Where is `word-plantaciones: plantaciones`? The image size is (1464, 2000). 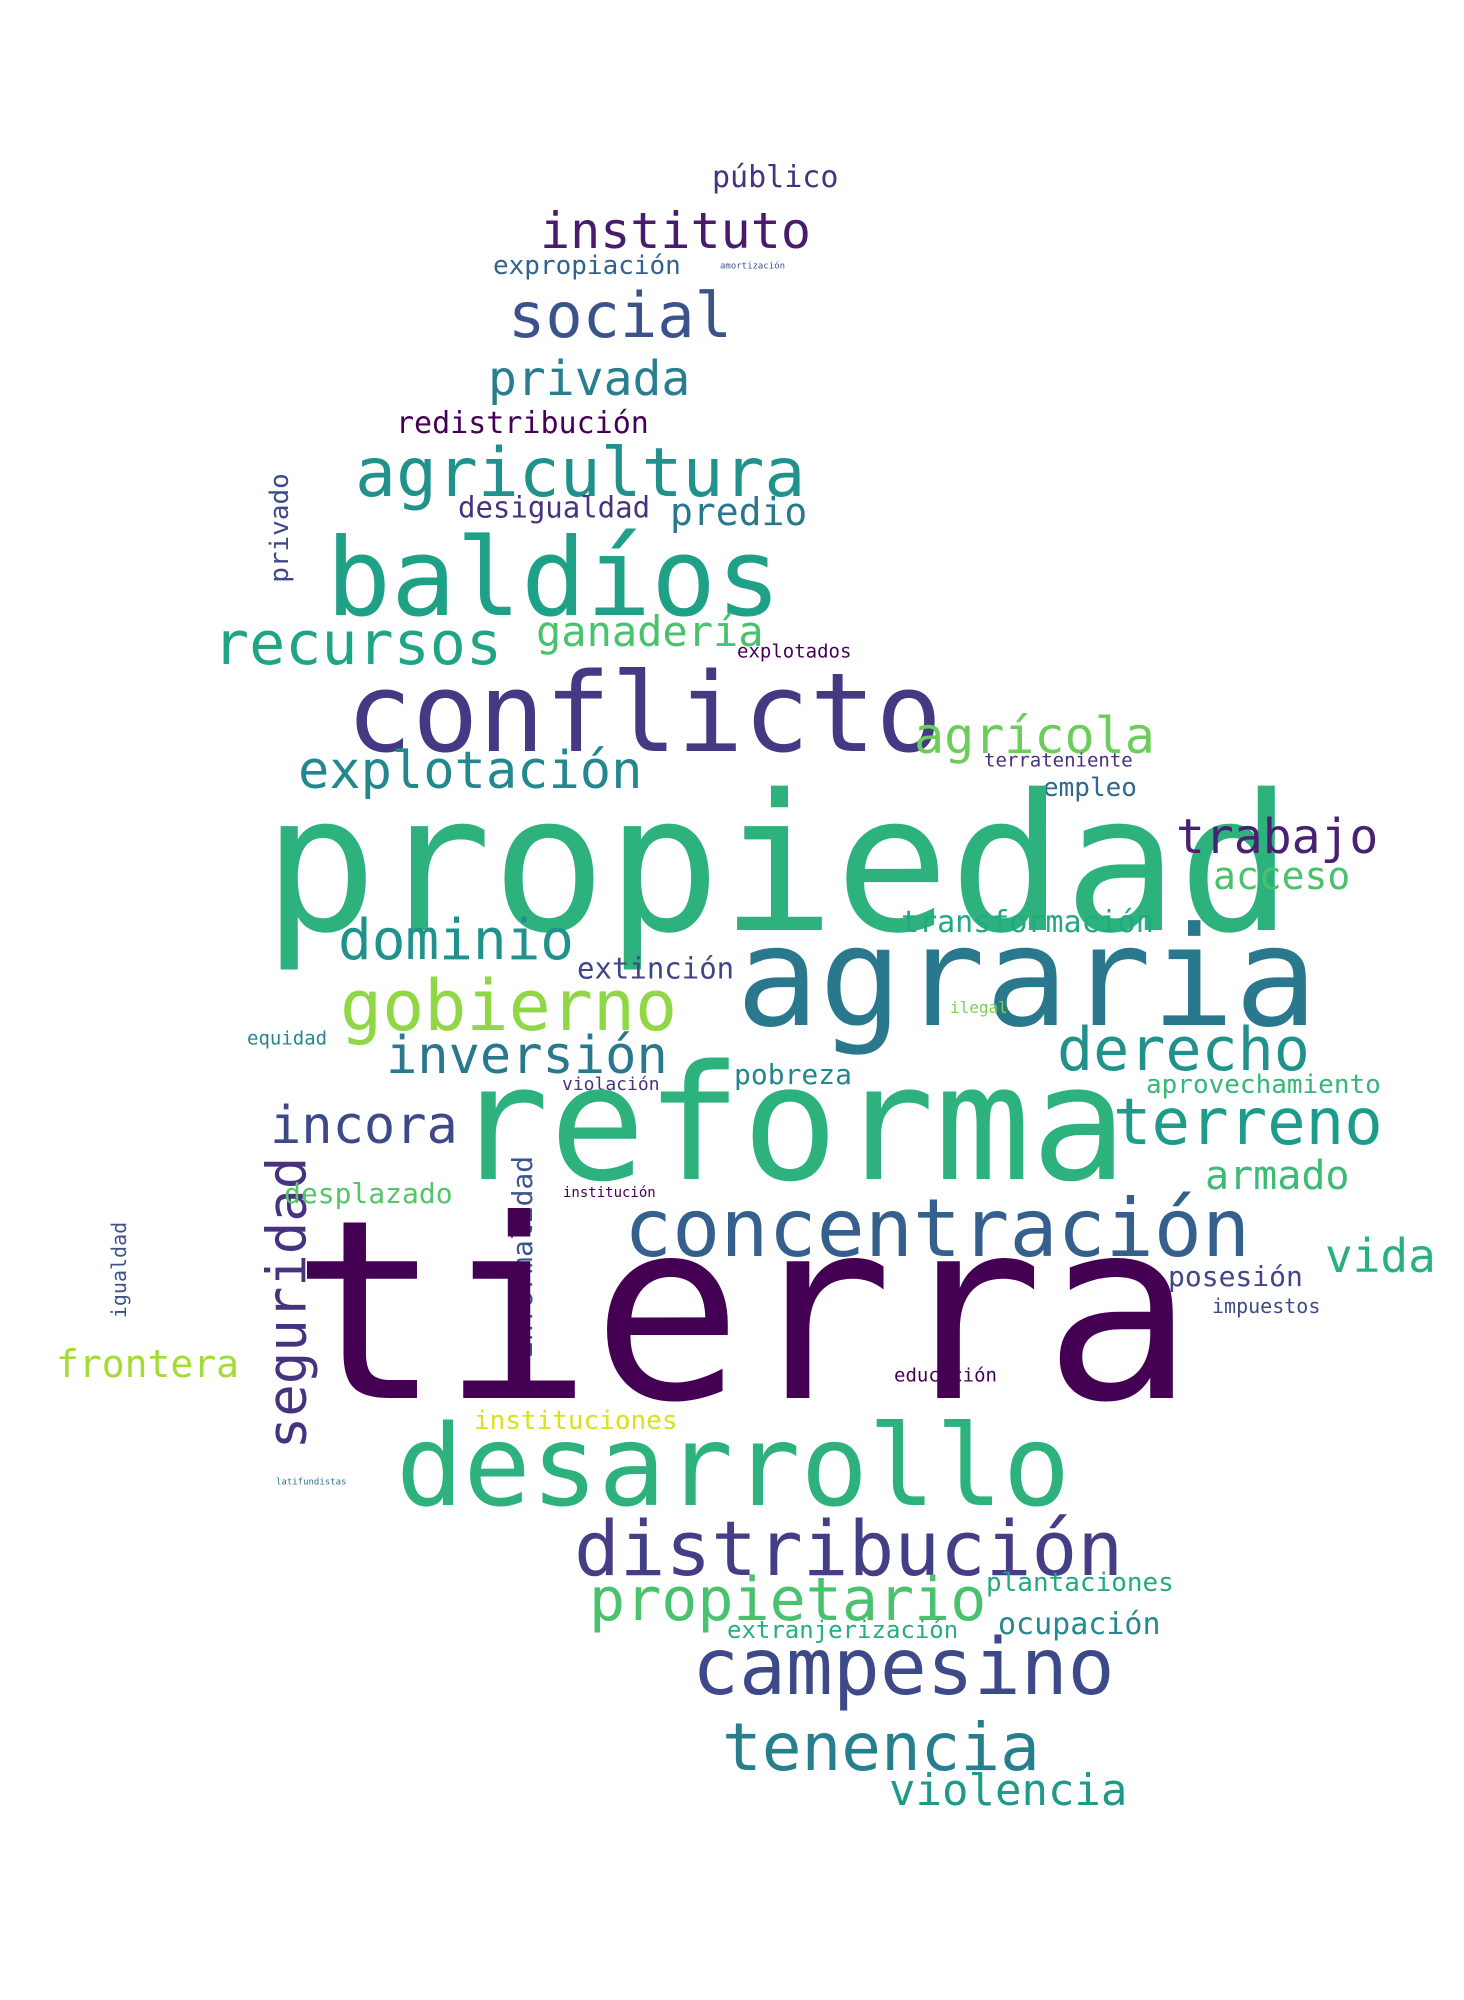
word-plantaciones: plantaciones is located at coordinates (1080, 1583).